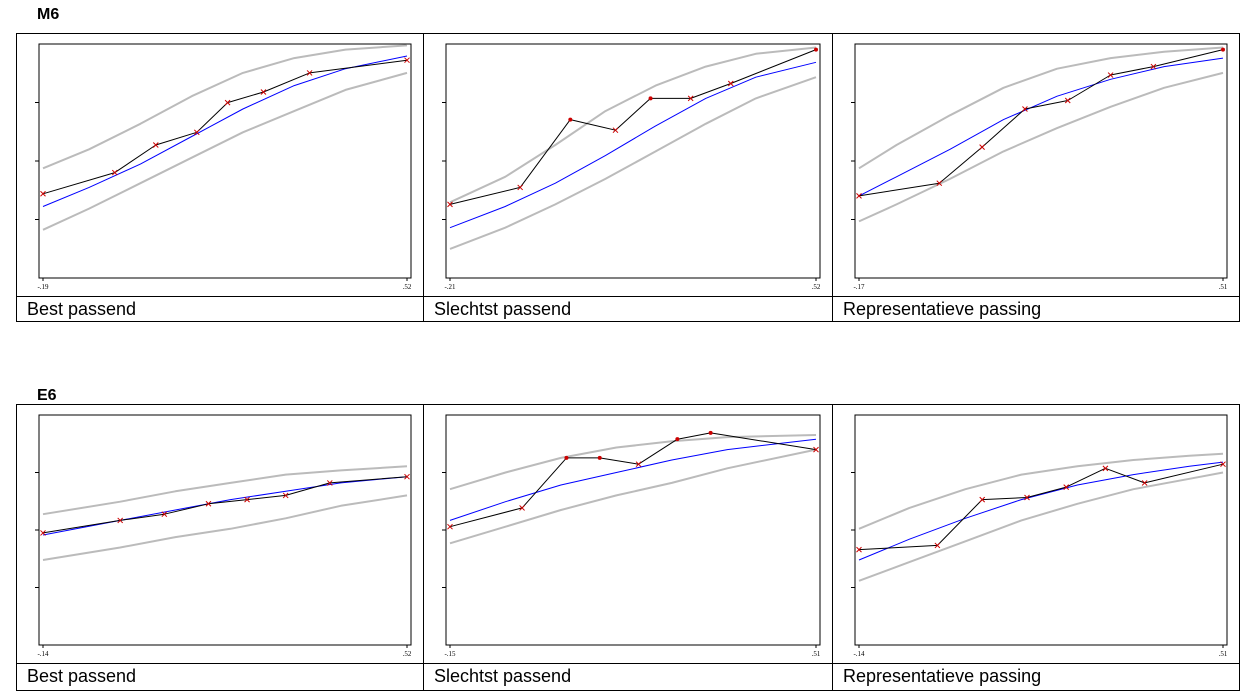 This screenshot has height=693, width=1247. I want to click on x-tick-label-min: -.19, so click(43, 287).